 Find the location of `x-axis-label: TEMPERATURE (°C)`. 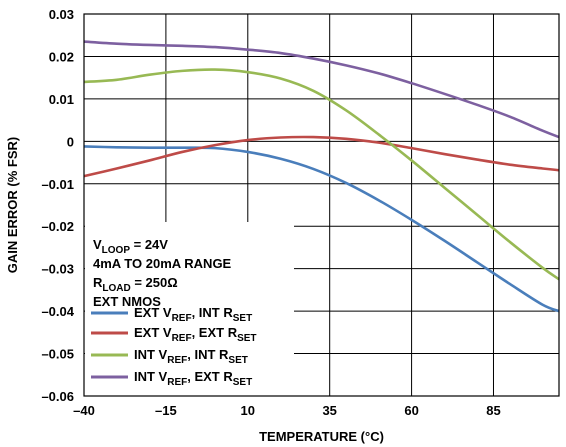

x-axis-label: TEMPERATURE (°C) is located at coordinates (321, 436).